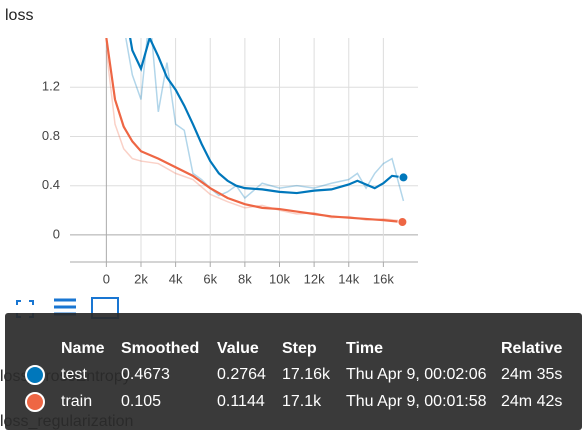 This screenshot has height=431, width=585. Describe the element at coordinates (416, 374) in the screenshot. I see `cell: Thu Apr 9, 00:02:06` at that location.